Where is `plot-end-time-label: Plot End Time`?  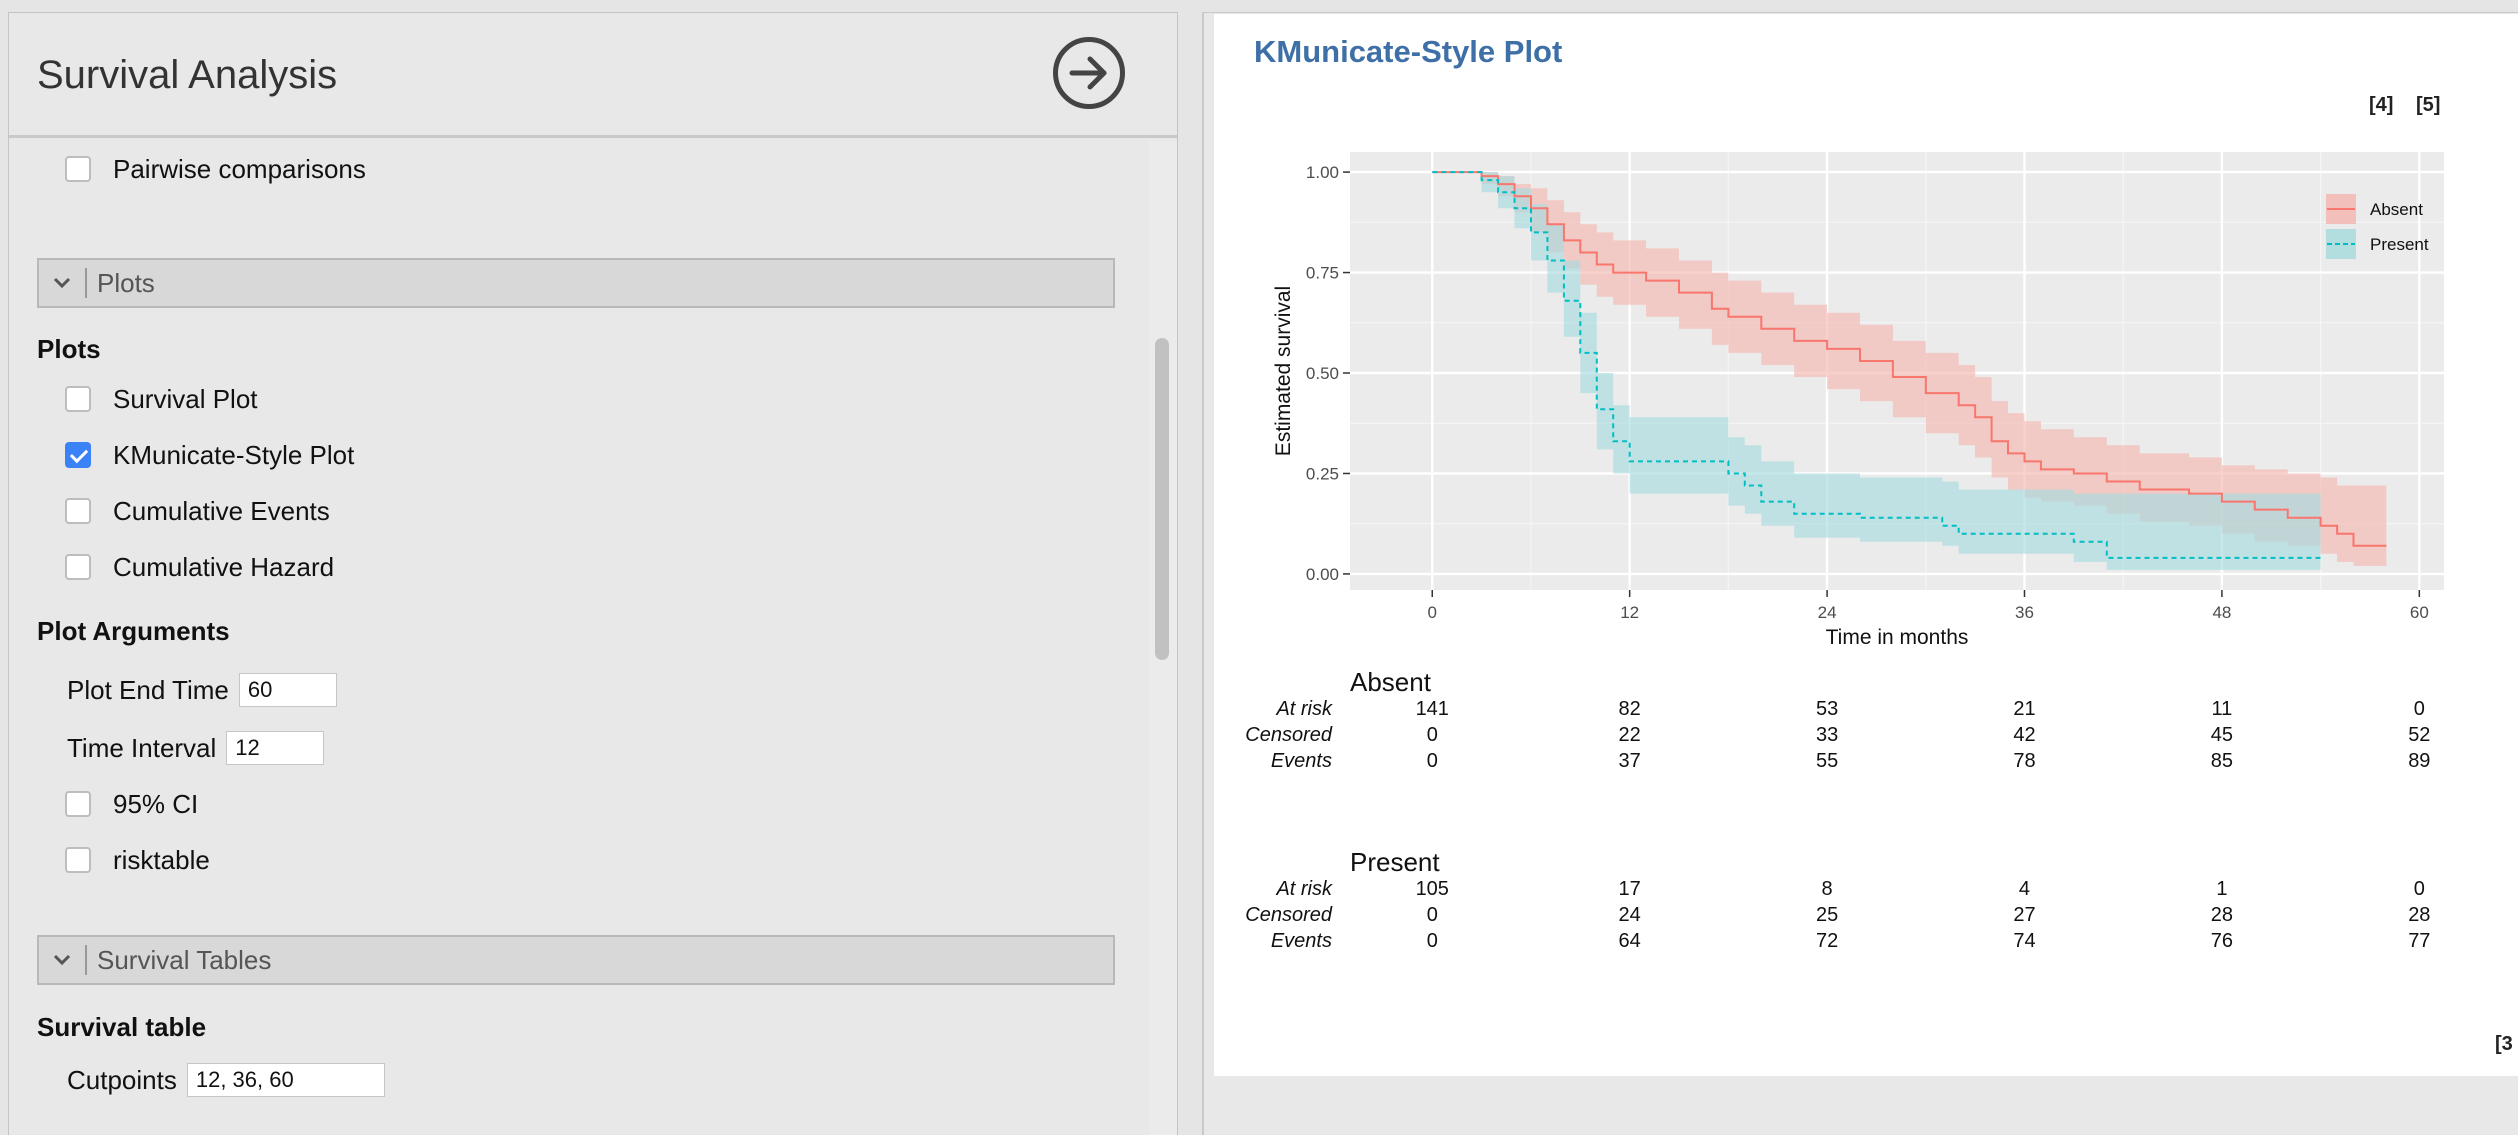
plot-end-time-label: Plot End Time is located at coordinates (148, 689).